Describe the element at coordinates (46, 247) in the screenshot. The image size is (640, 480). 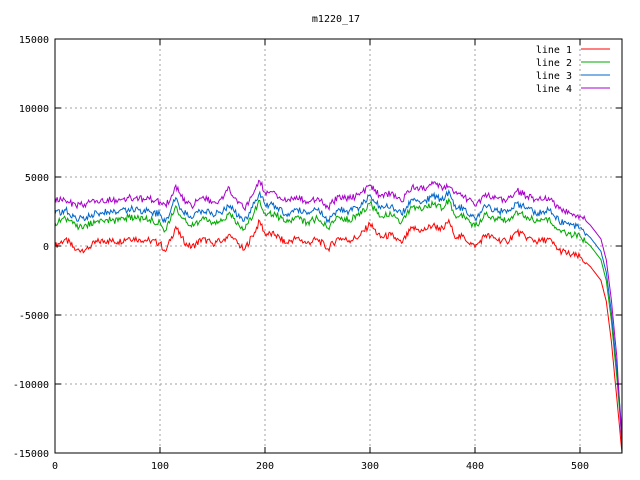
I see `y-tick-label: 0` at that location.